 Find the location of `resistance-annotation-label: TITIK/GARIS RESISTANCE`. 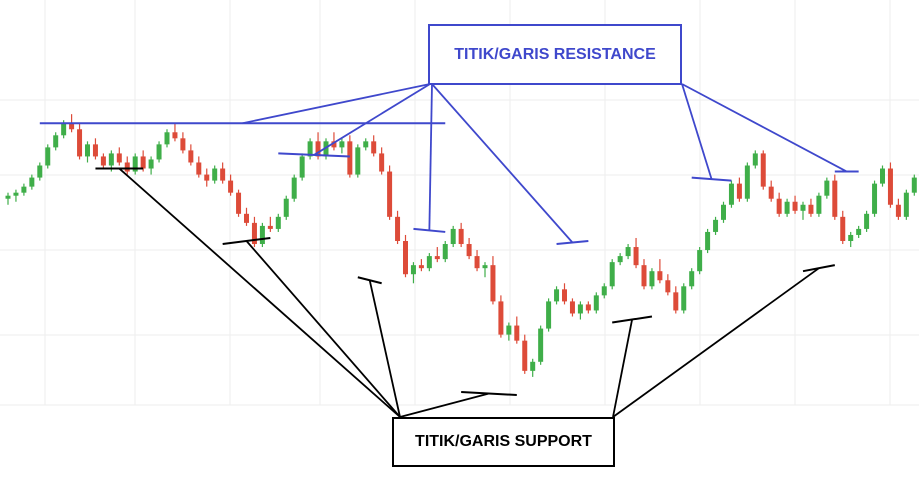

resistance-annotation-label: TITIK/GARIS RESISTANCE is located at coordinates (555, 54).